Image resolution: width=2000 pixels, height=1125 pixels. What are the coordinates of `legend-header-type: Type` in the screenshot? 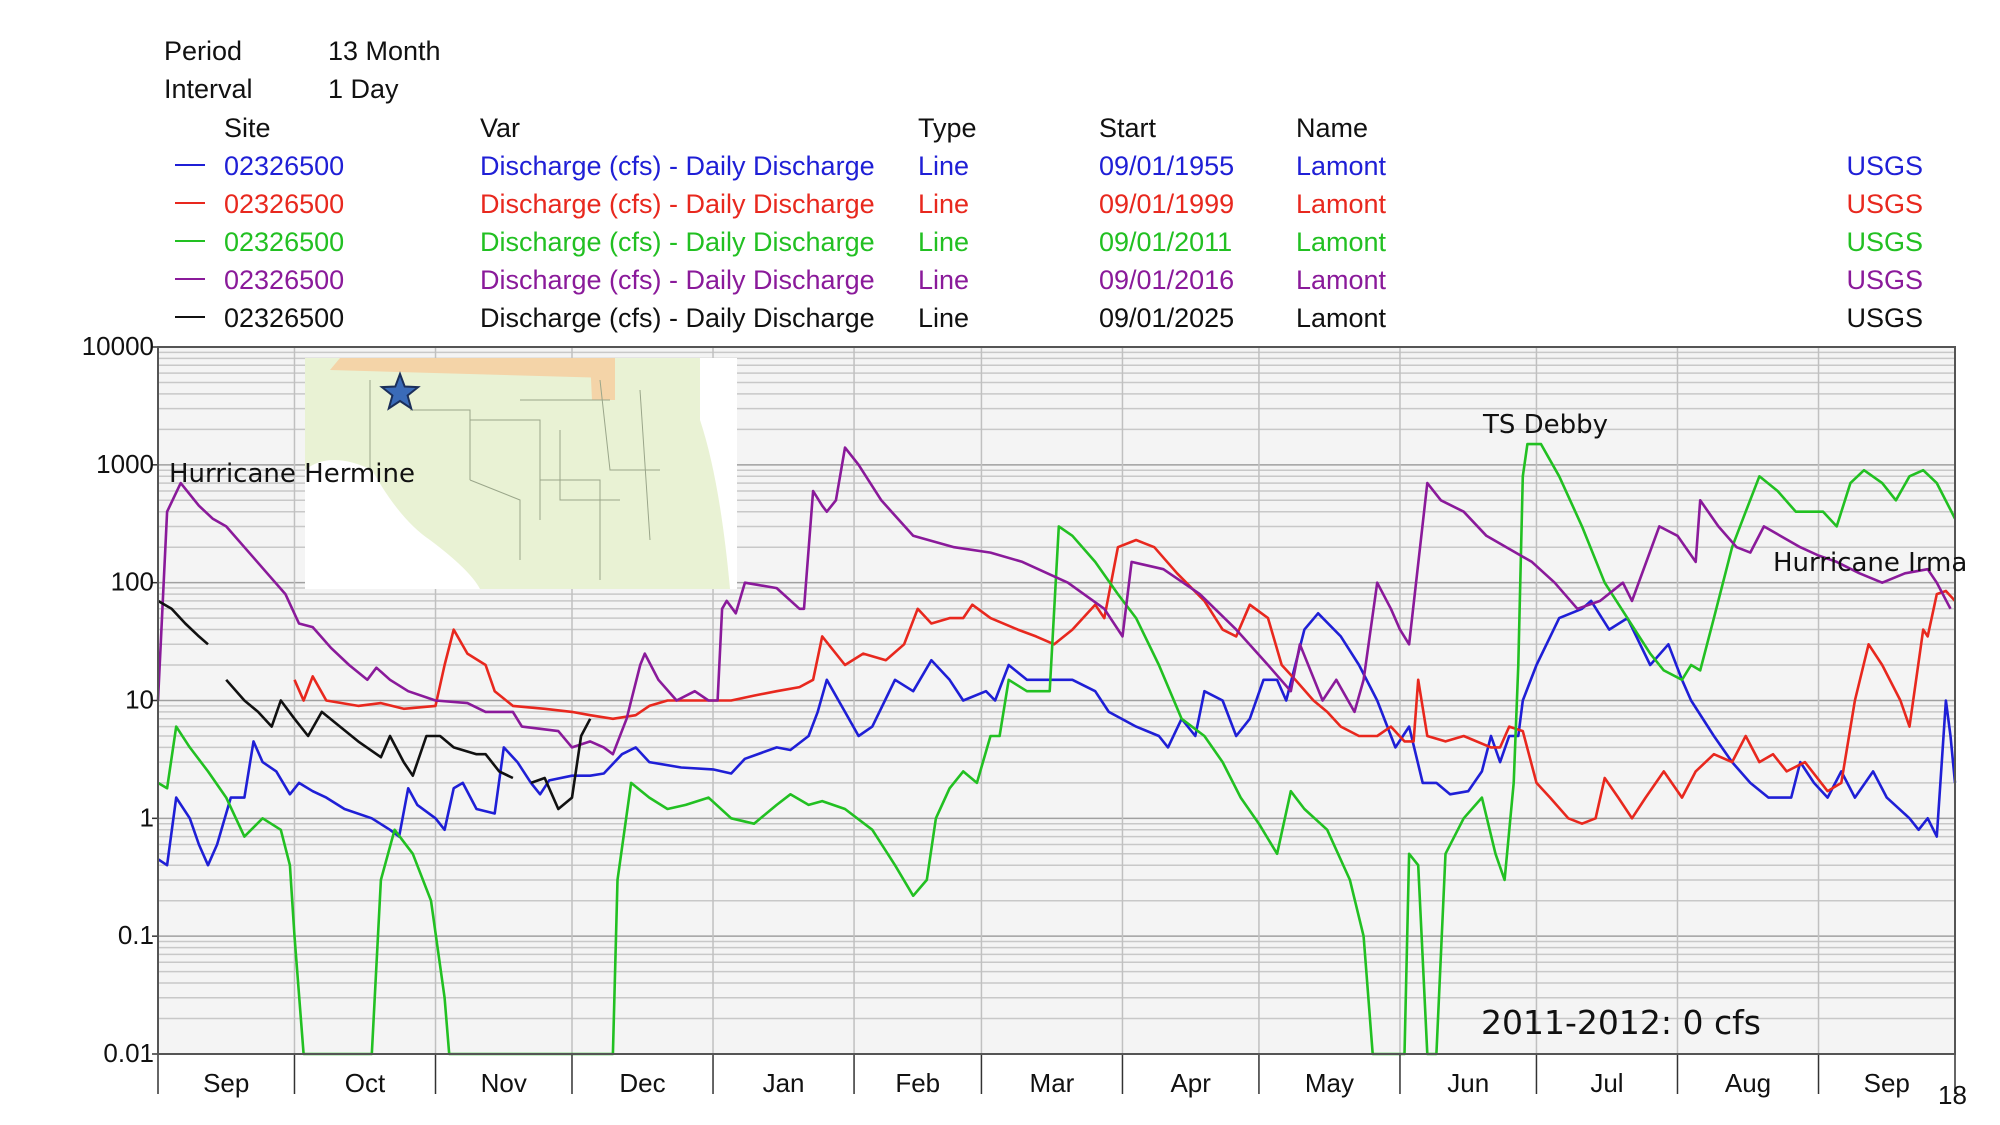 It's located at (947, 128).